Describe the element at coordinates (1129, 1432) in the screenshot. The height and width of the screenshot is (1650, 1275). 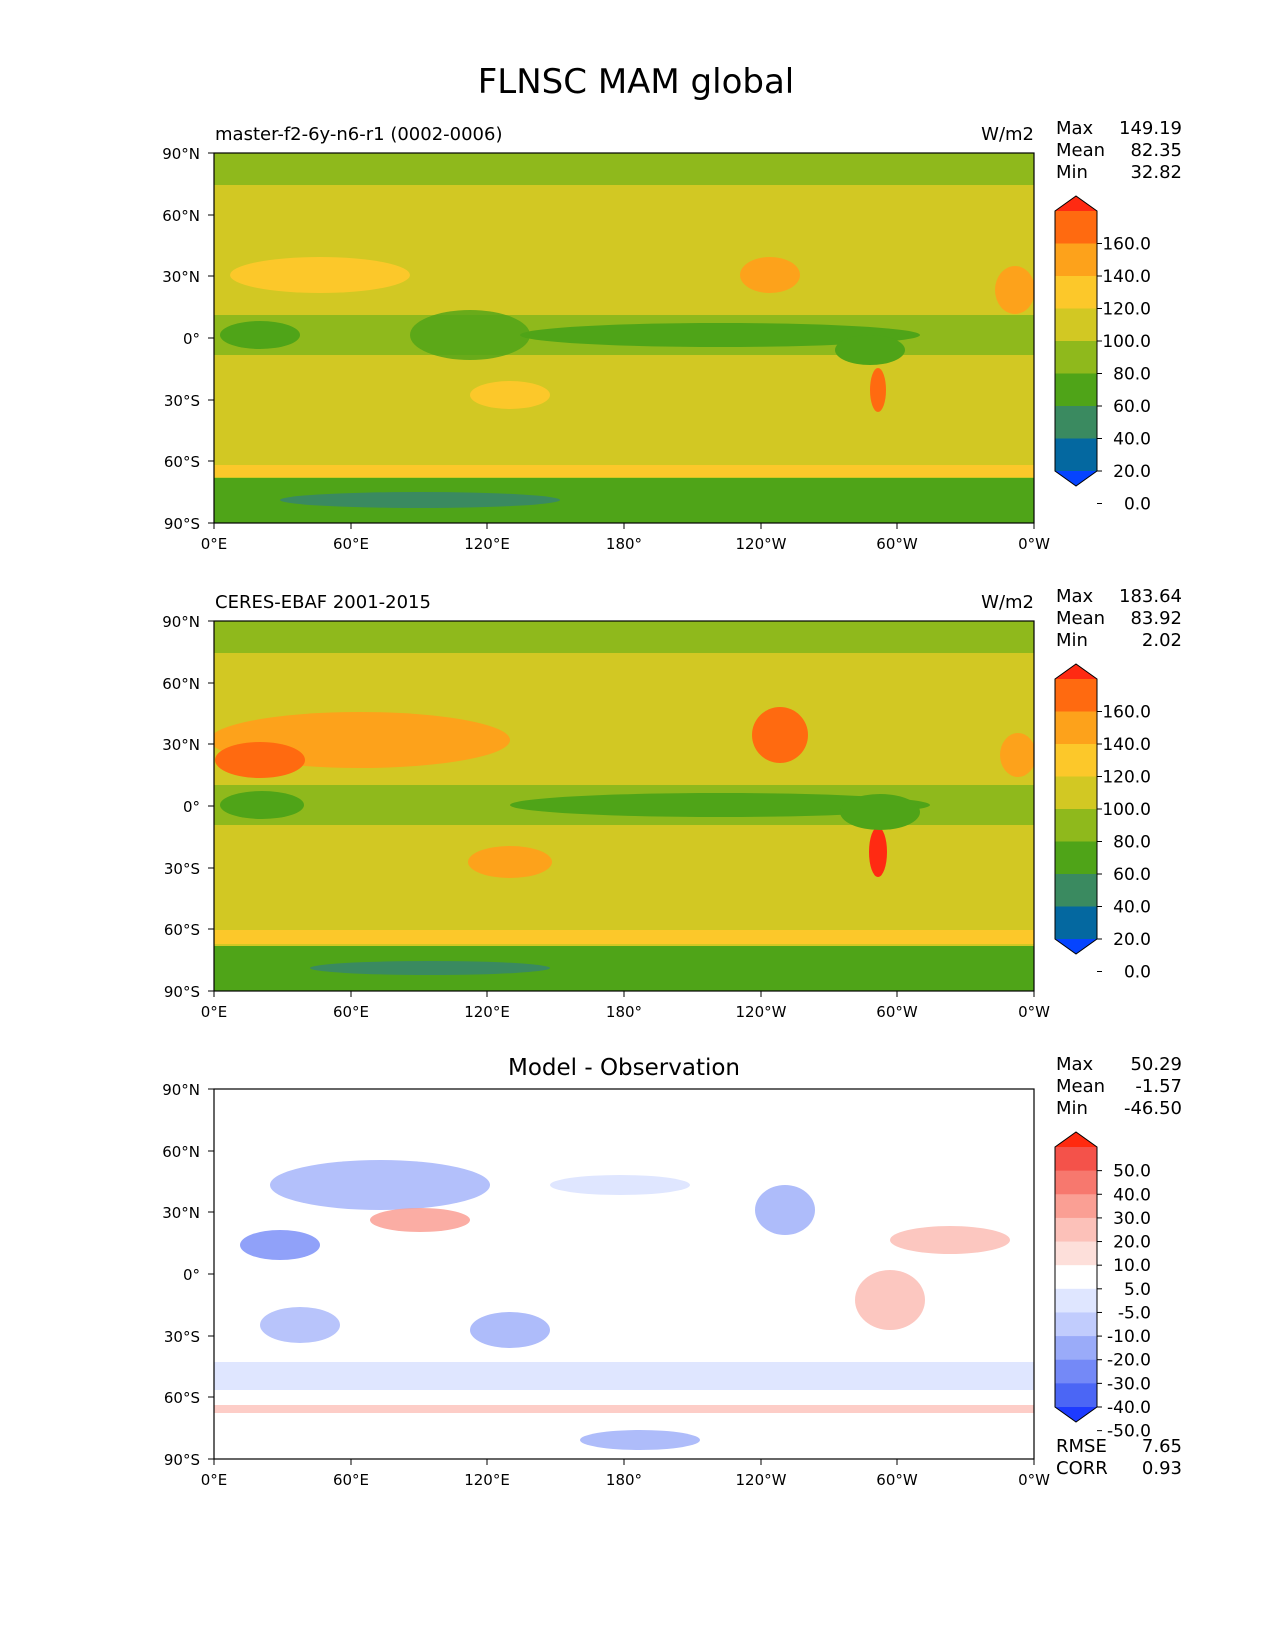
I see `colorbar-tick-label: -50.0` at that location.